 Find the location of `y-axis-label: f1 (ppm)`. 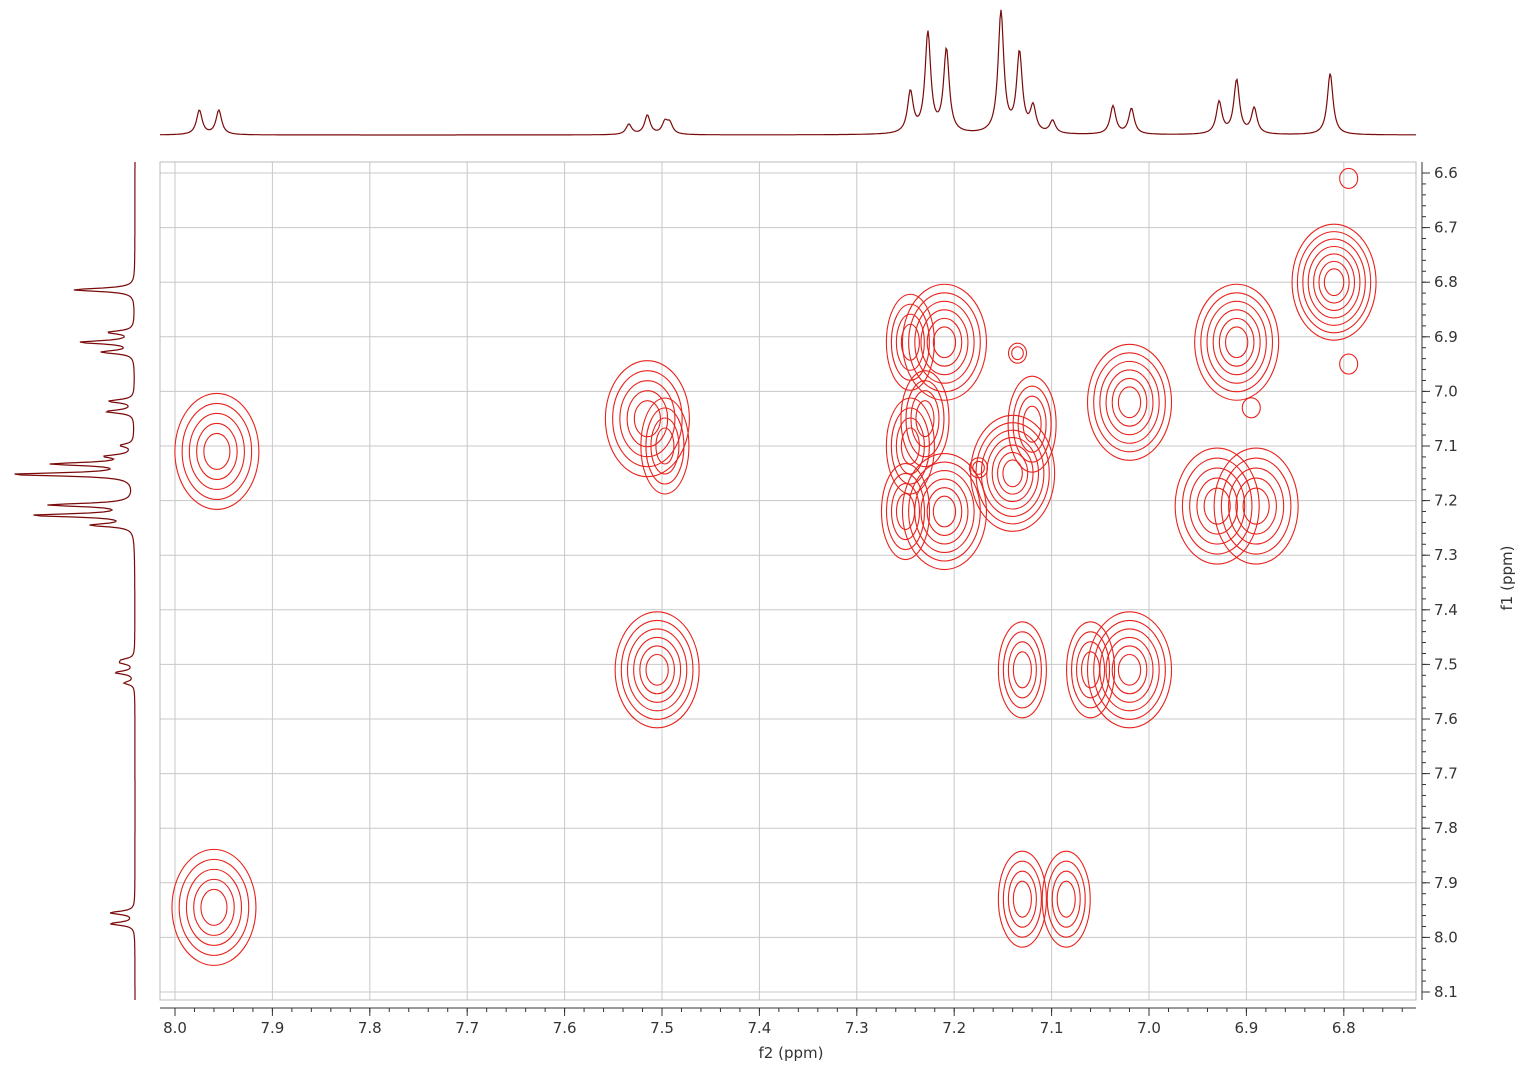

y-axis-label: f1 (ppm) is located at coordinates (1507, 578).